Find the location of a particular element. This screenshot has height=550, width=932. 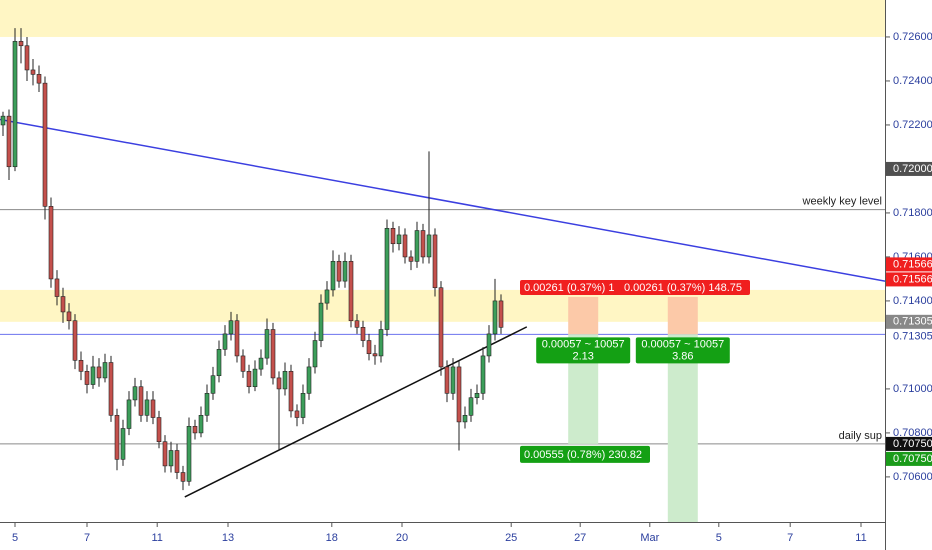

target-label: 0.00555 (0.78%) 230.82 is located at coordinates (583, 455).